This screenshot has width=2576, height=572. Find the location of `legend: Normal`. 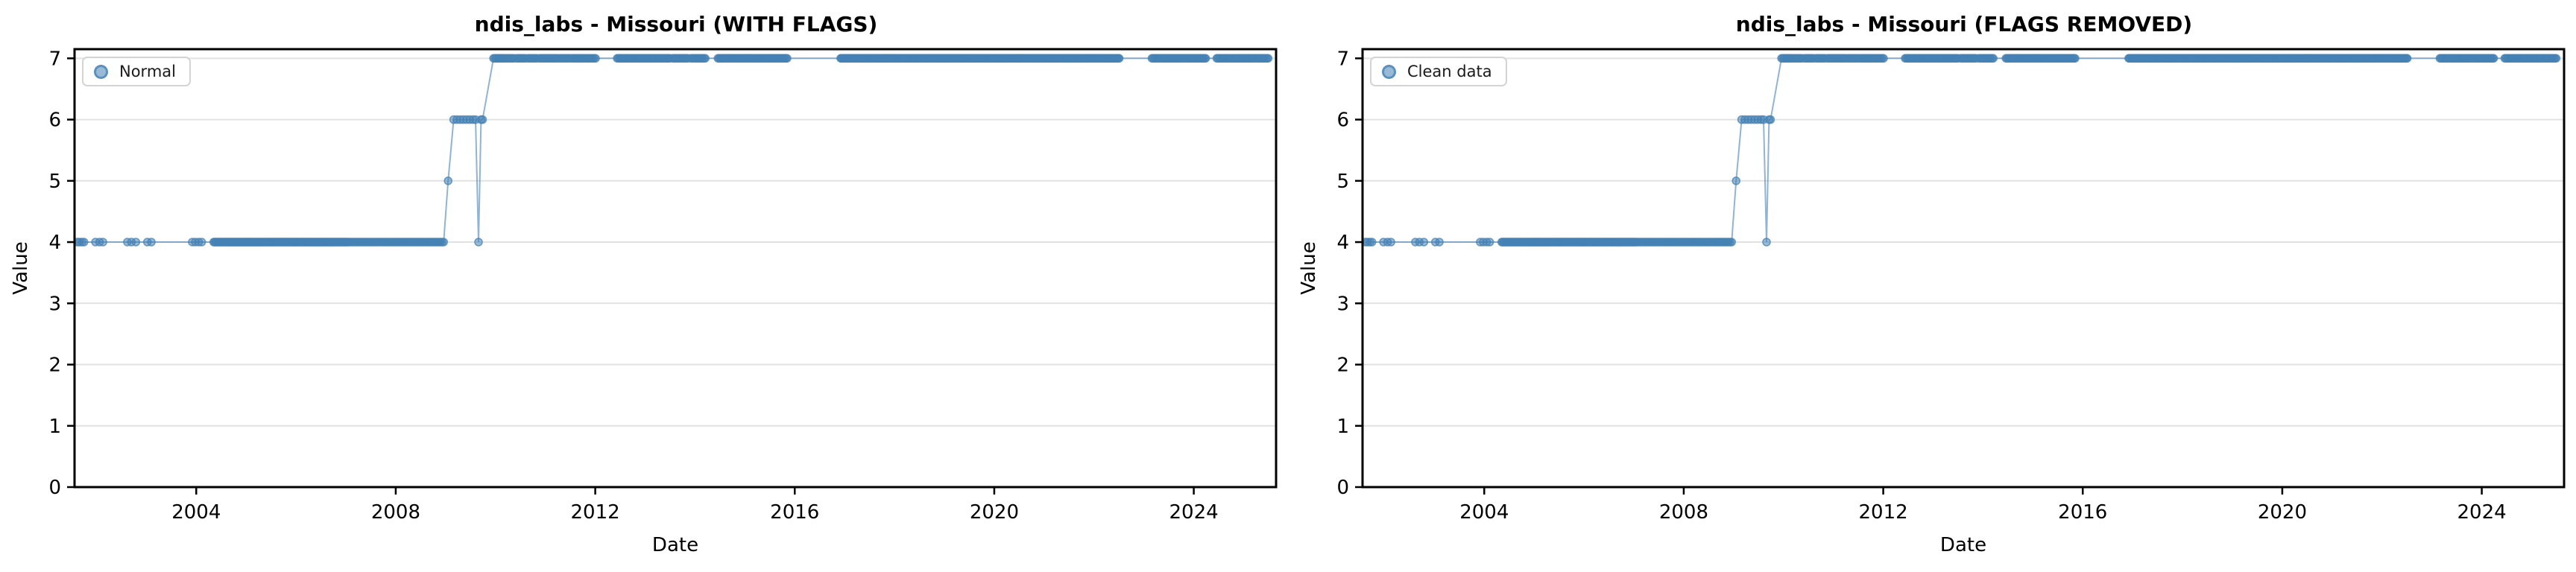

legend: Normal is located at coordinates (136, 71).